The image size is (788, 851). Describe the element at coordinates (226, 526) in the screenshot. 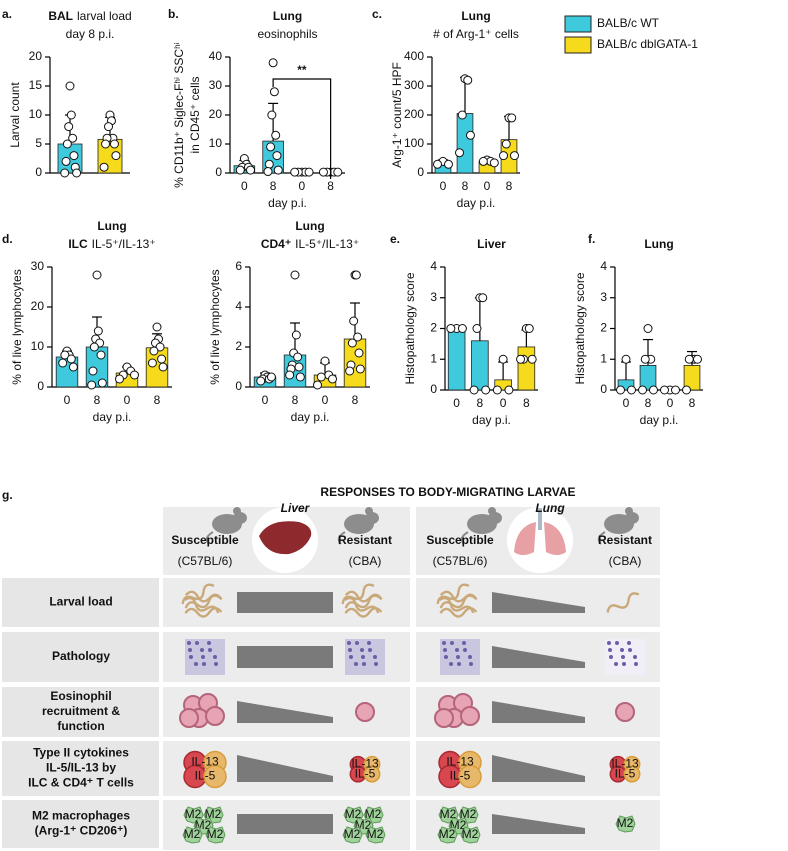

I see `mouse-icon` at that location.